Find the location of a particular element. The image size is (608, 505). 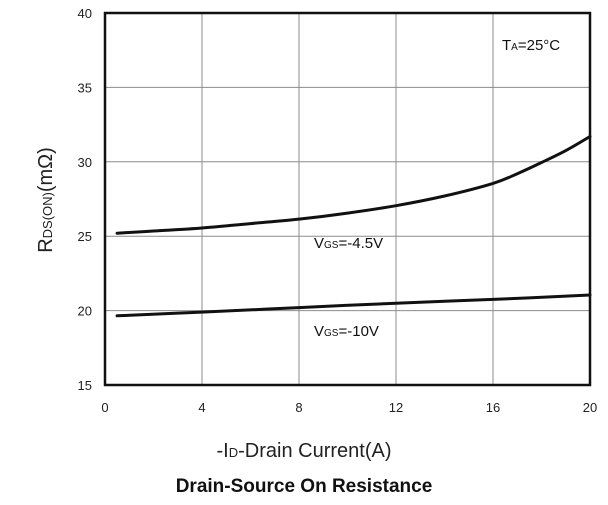

temperature-annotation: TA=25°C is located at coordinates (531, 45).